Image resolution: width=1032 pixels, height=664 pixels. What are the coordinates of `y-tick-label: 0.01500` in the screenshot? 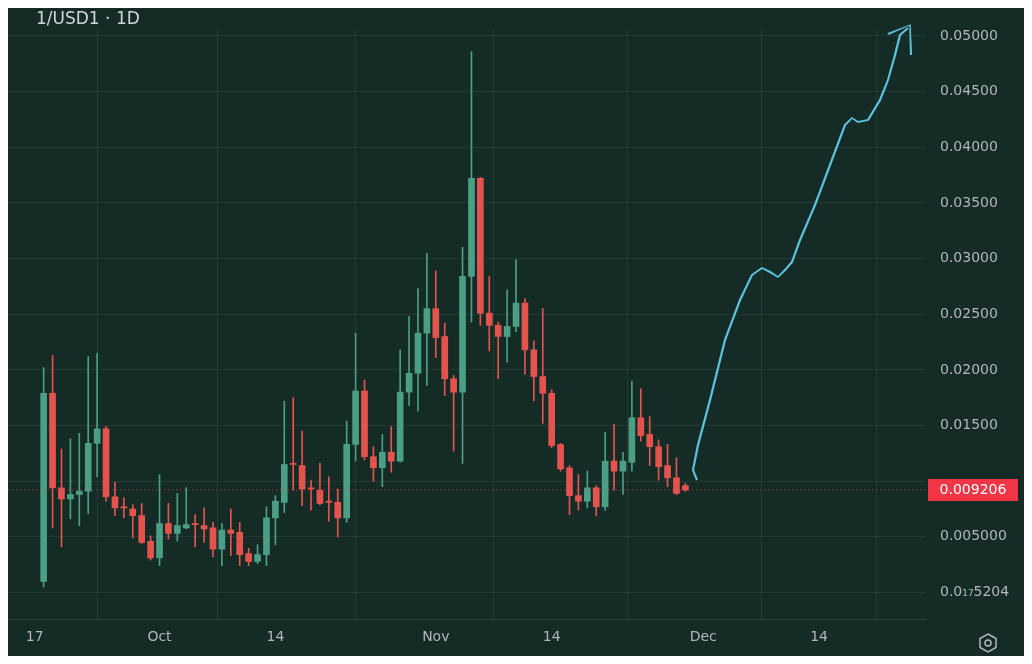 It's located at (969, 424).